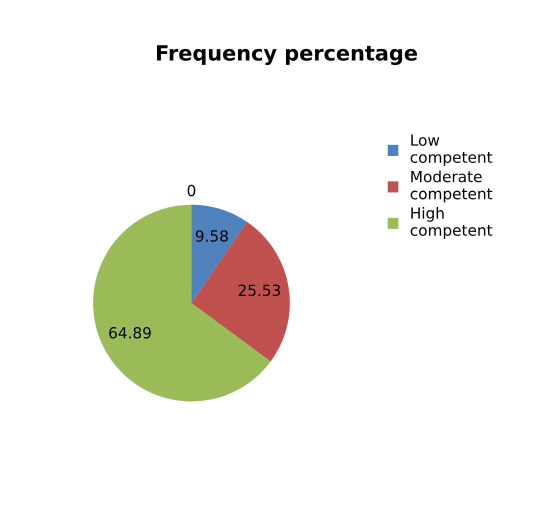 The height and width of the screenshot is (523, 551). I want to click on pie-slice, so click(240, 292).